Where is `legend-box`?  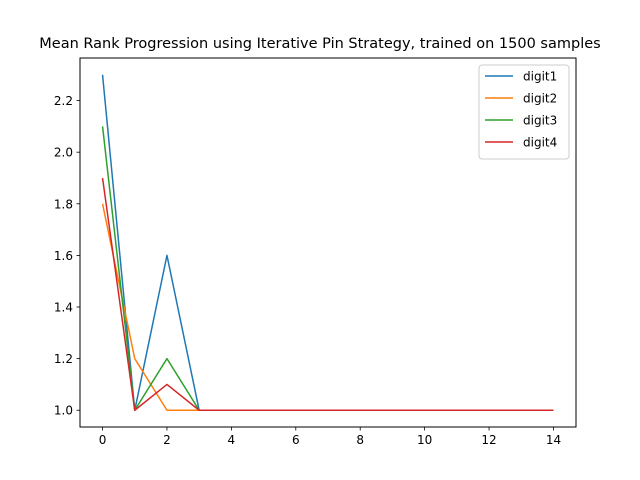
legend-box is located at coordinates (524, 112).